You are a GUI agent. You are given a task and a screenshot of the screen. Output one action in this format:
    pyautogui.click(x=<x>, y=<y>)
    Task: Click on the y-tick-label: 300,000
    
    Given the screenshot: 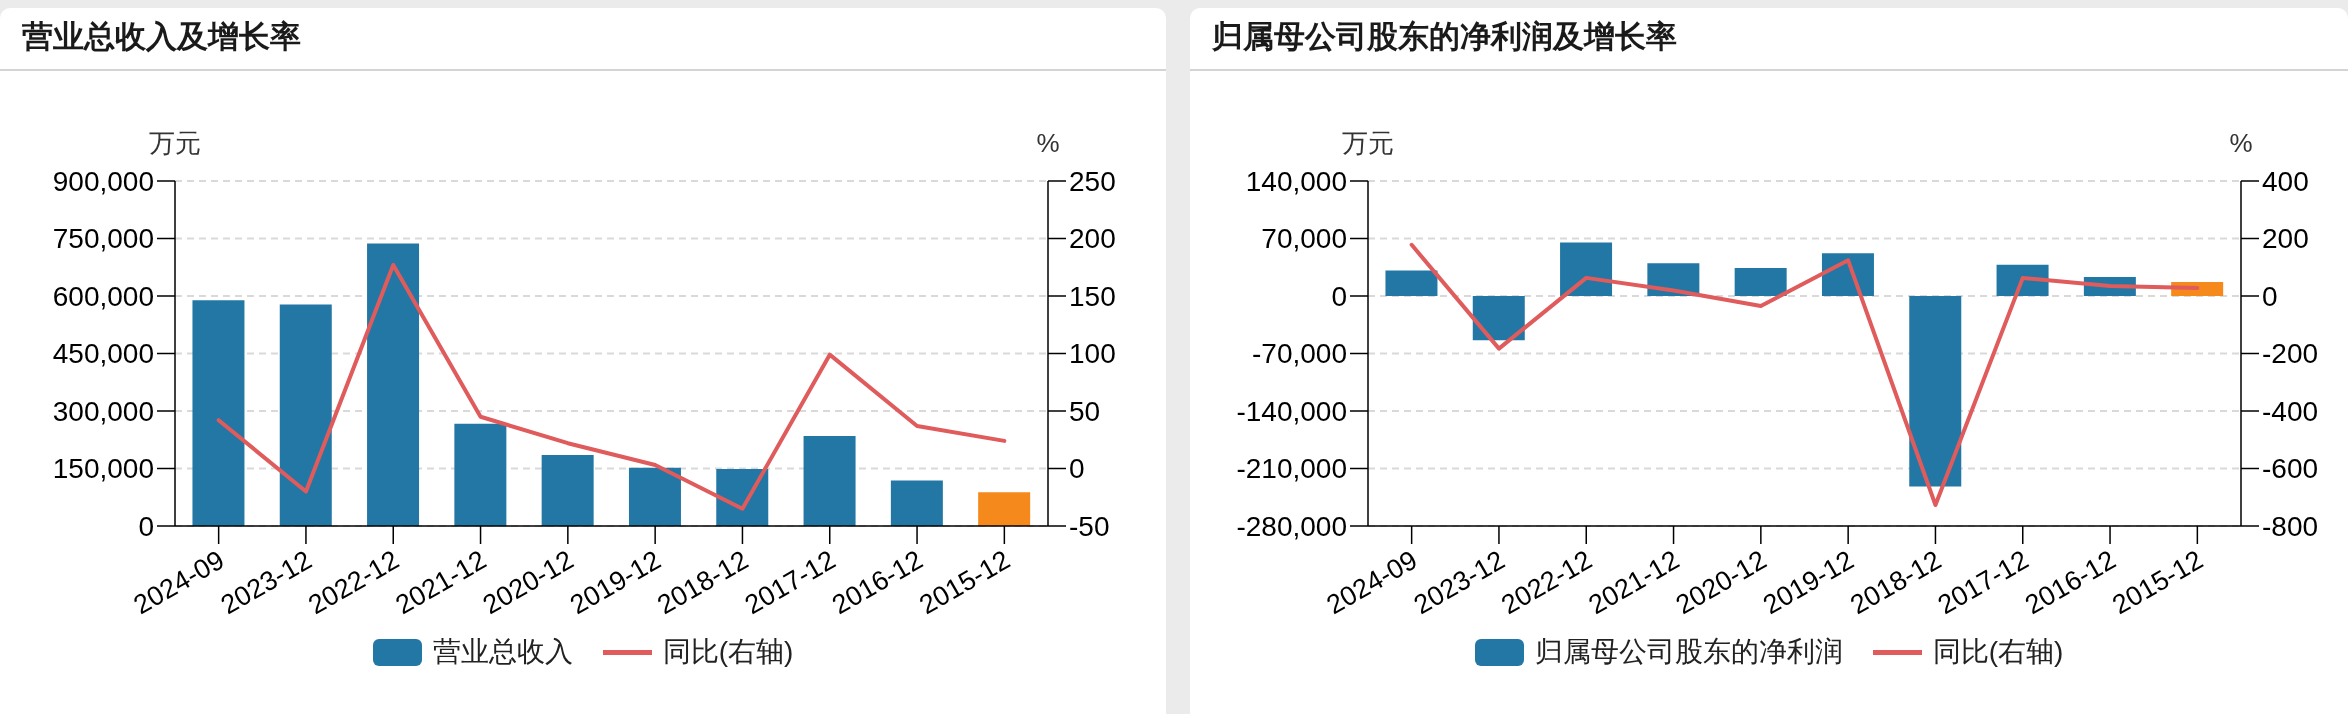 What is the action you would take?
    pyautogui.click(x=103, y=411)
    